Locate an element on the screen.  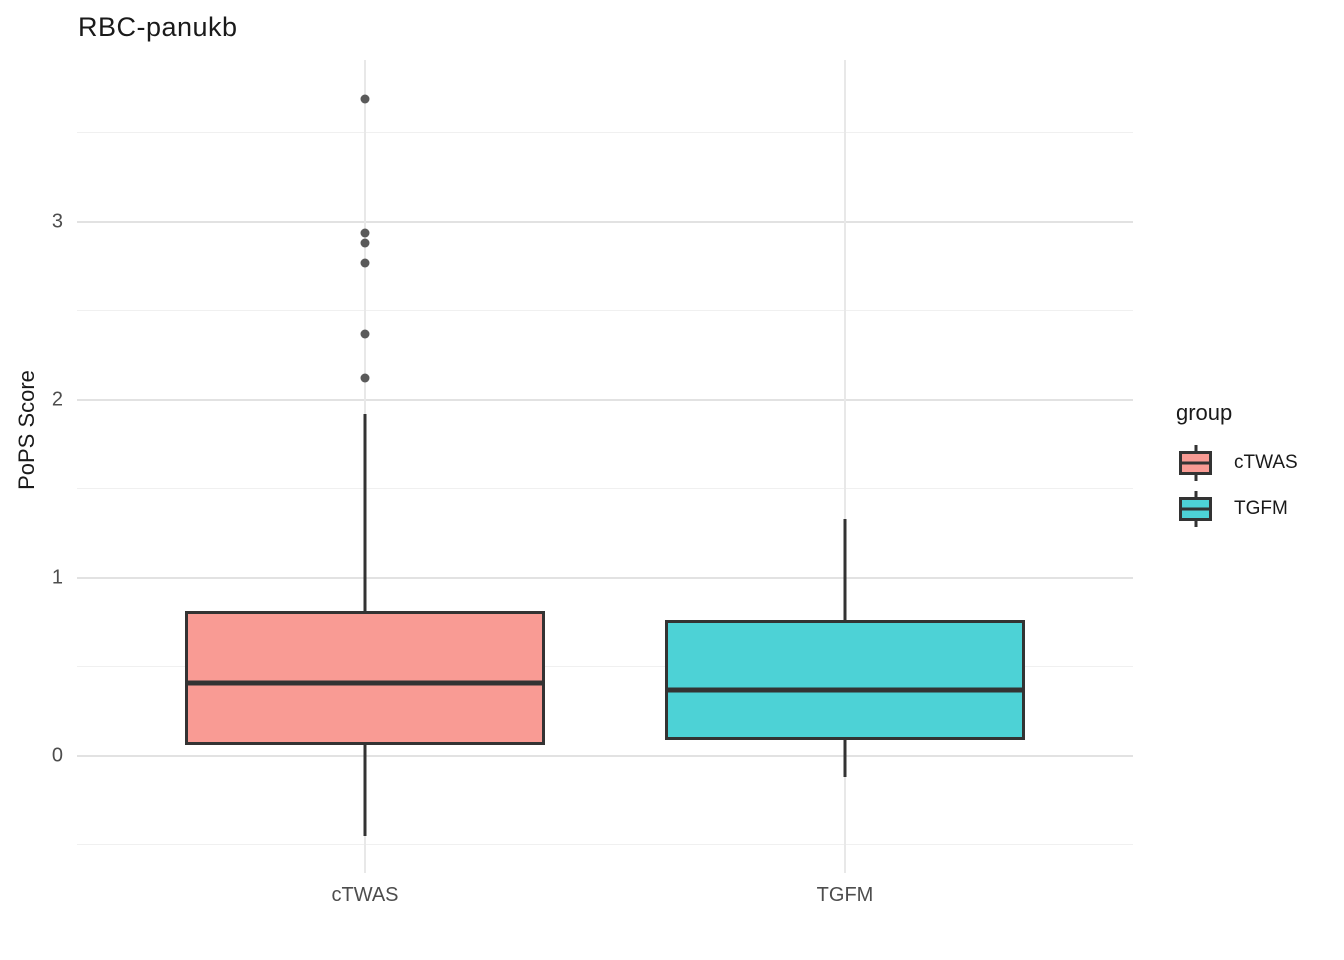
legend-entry: cTWAS is located at coordinates (1237, 463).